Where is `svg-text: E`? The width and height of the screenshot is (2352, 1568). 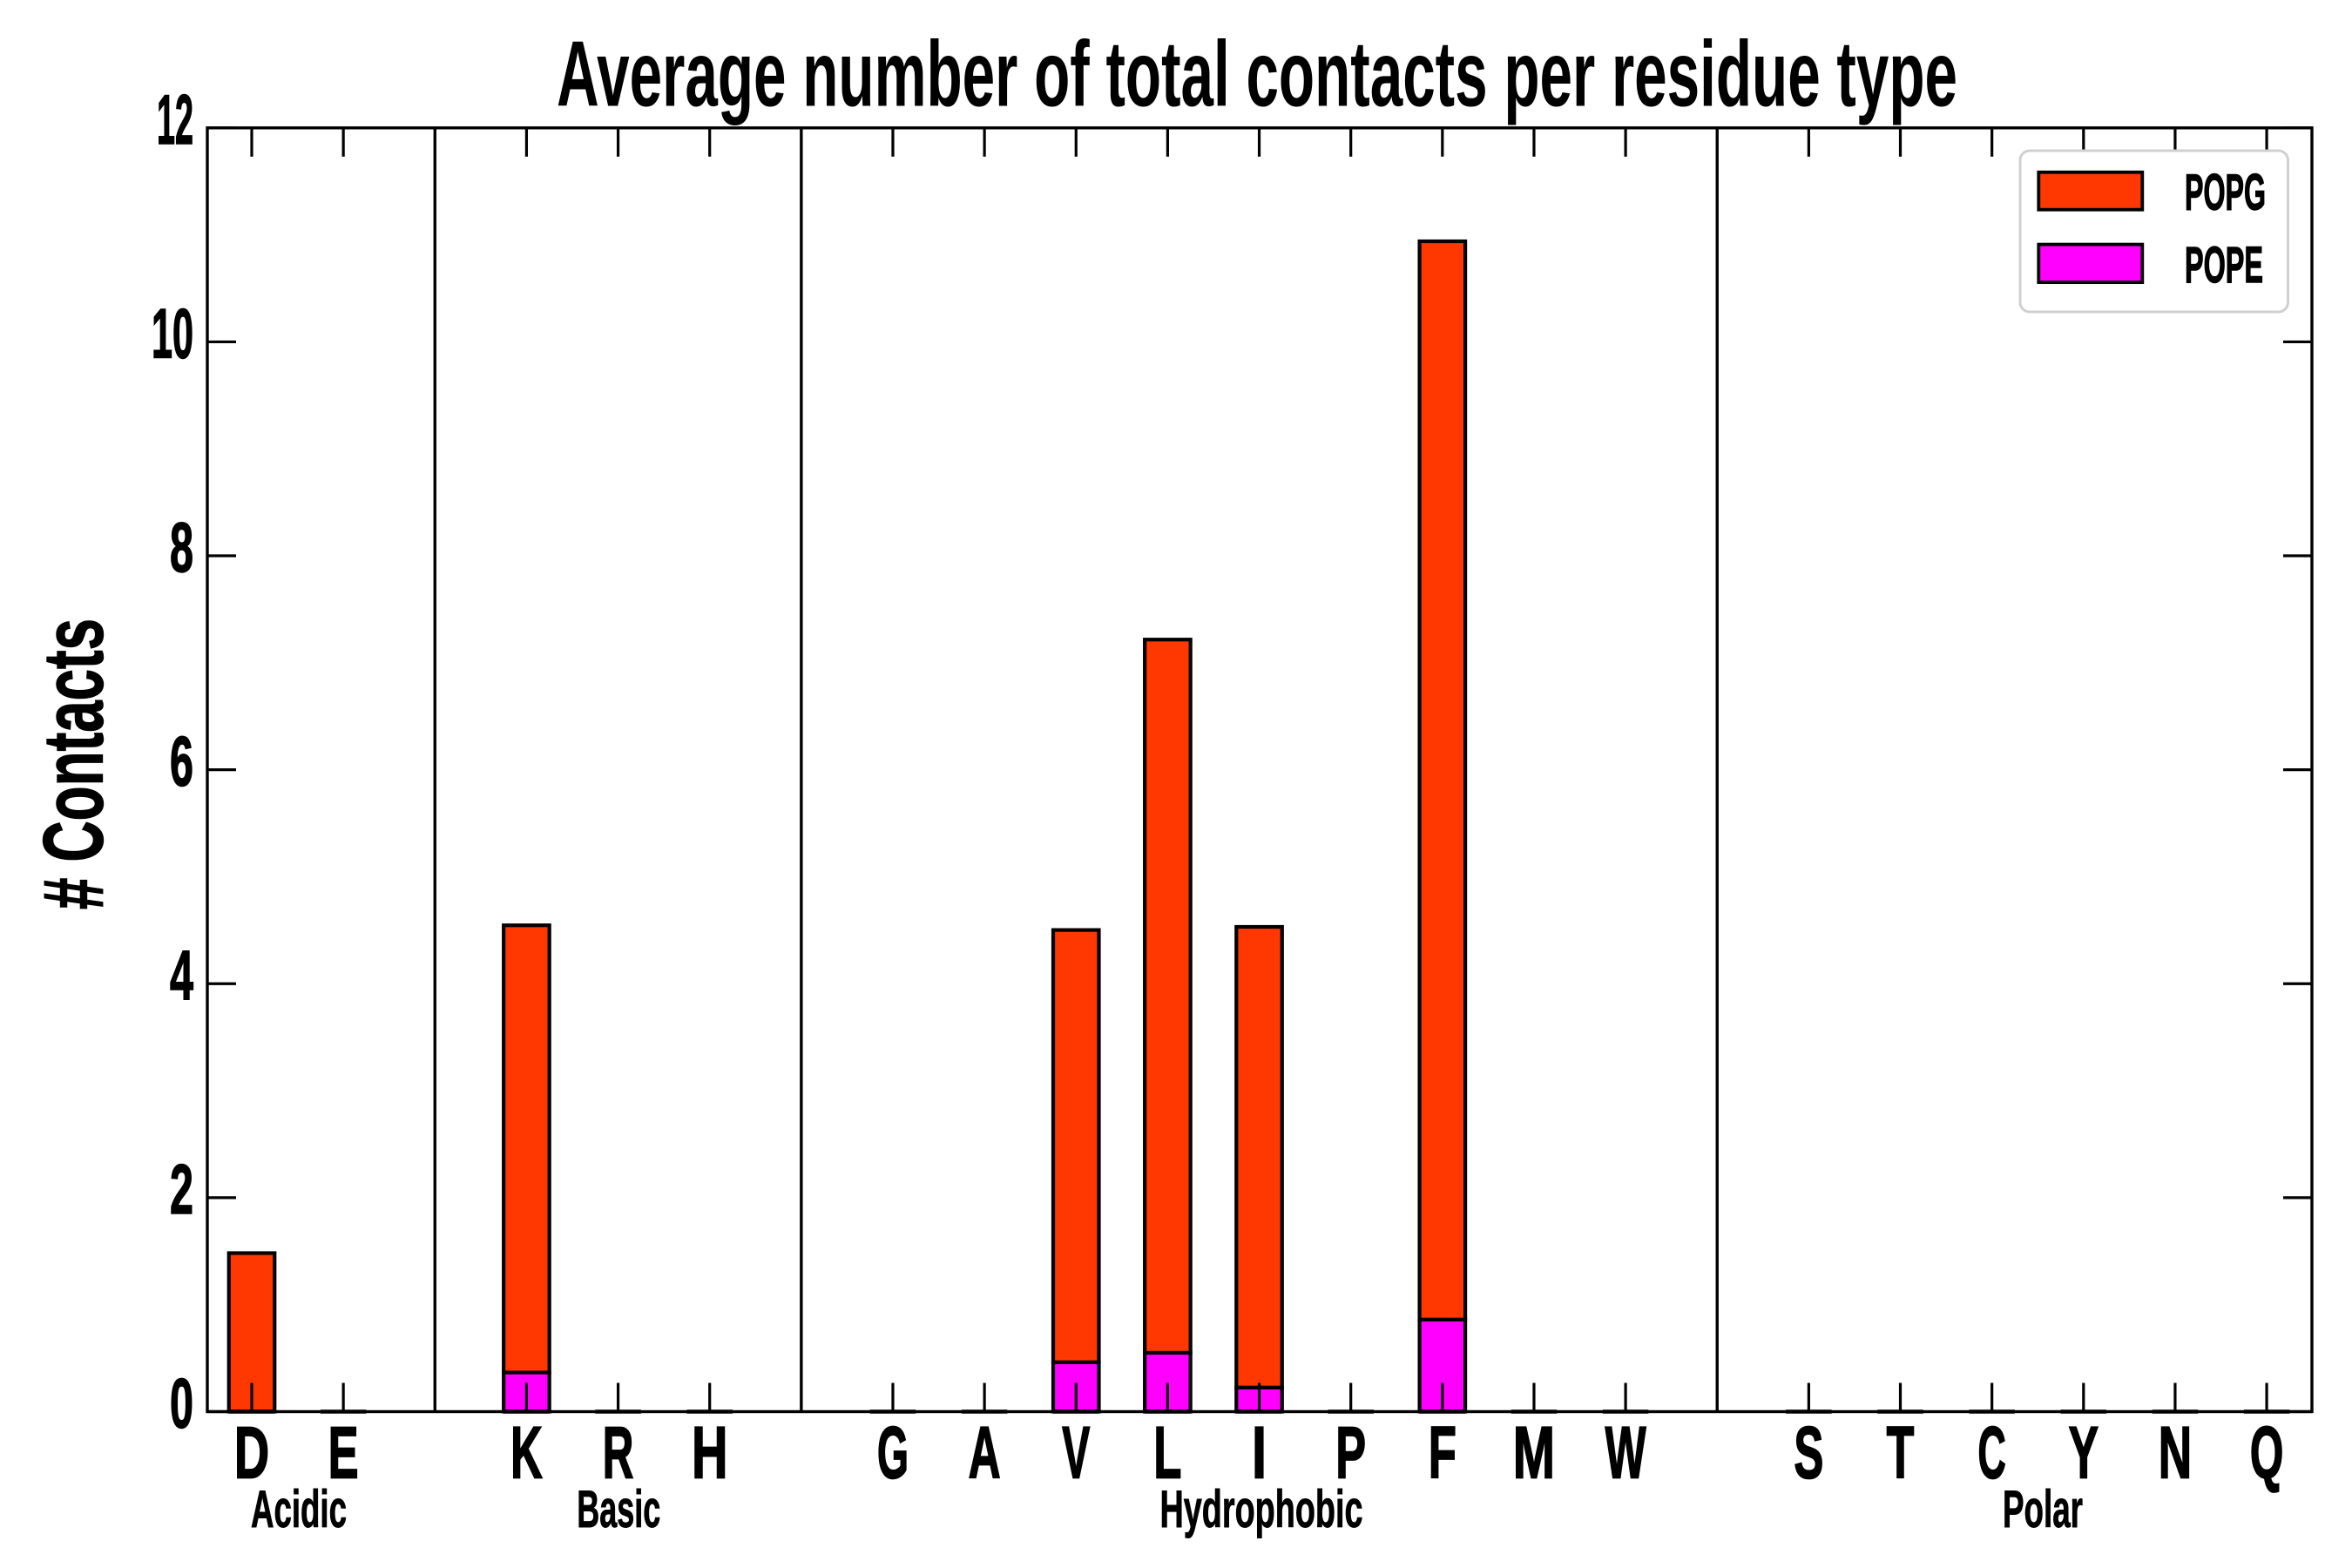 svg-text: E is located at coordinates (343, 1453).